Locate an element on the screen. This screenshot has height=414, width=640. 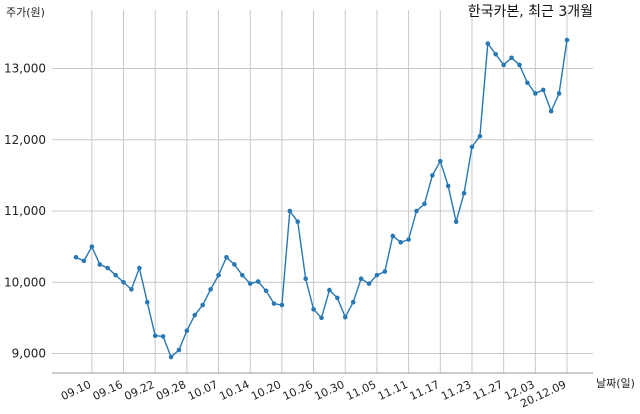
x-tick-label: 11.27 is located at coordinates (488, 390).